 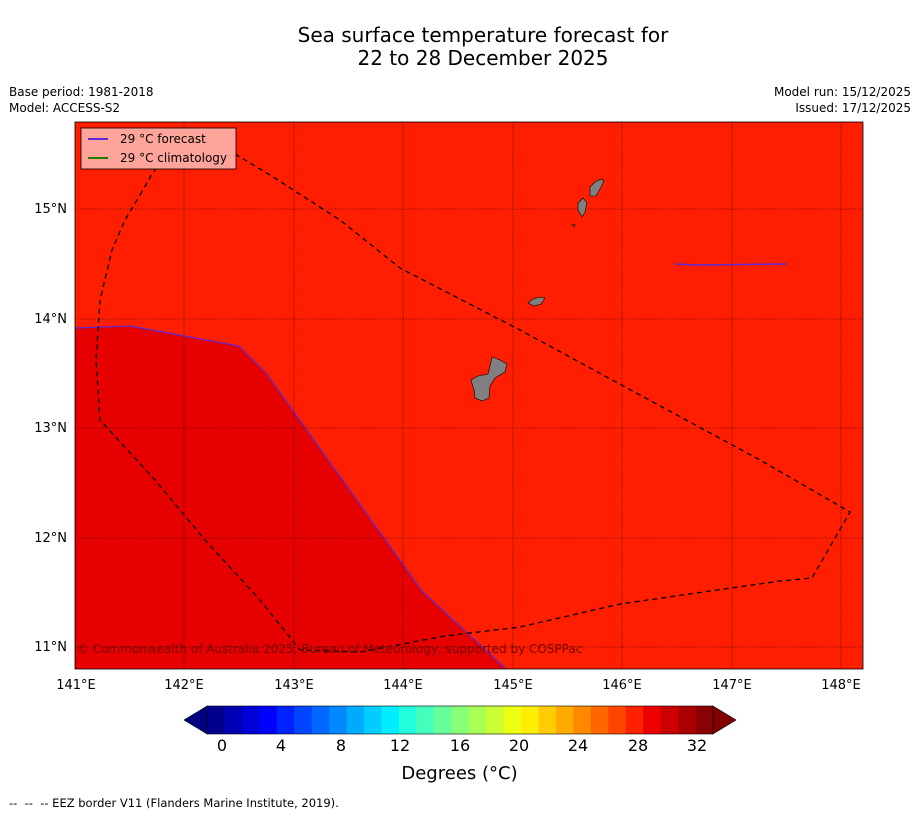 I want to click on y-tick-label: 15°N, so click(x=50, y=209).